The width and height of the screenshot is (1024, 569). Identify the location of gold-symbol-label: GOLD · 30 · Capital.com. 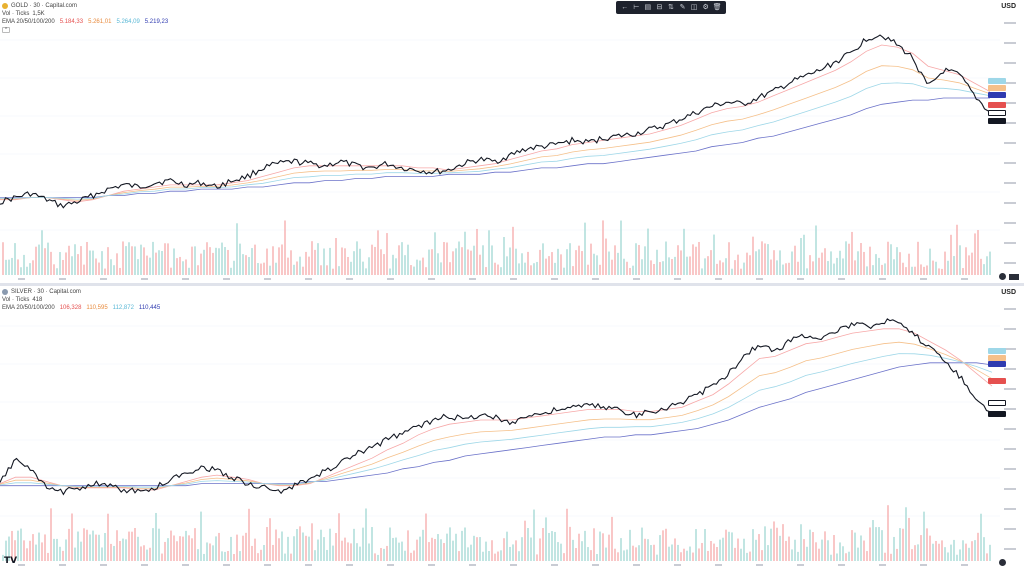
(44, 6).